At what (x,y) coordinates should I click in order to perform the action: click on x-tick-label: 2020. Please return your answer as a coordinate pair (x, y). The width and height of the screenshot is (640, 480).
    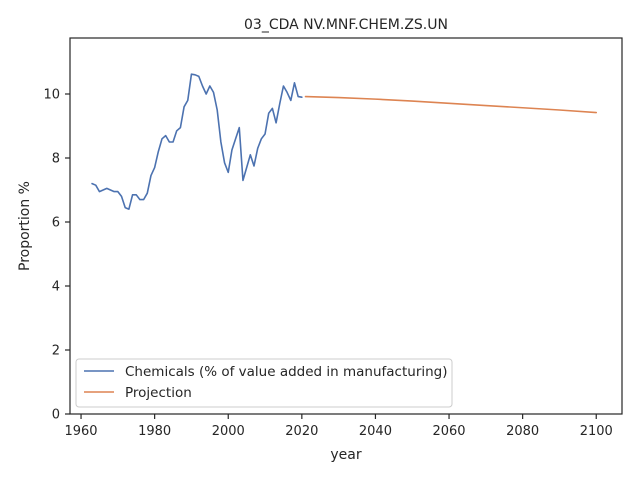
    Looking at the image, I should click on (301, 431).